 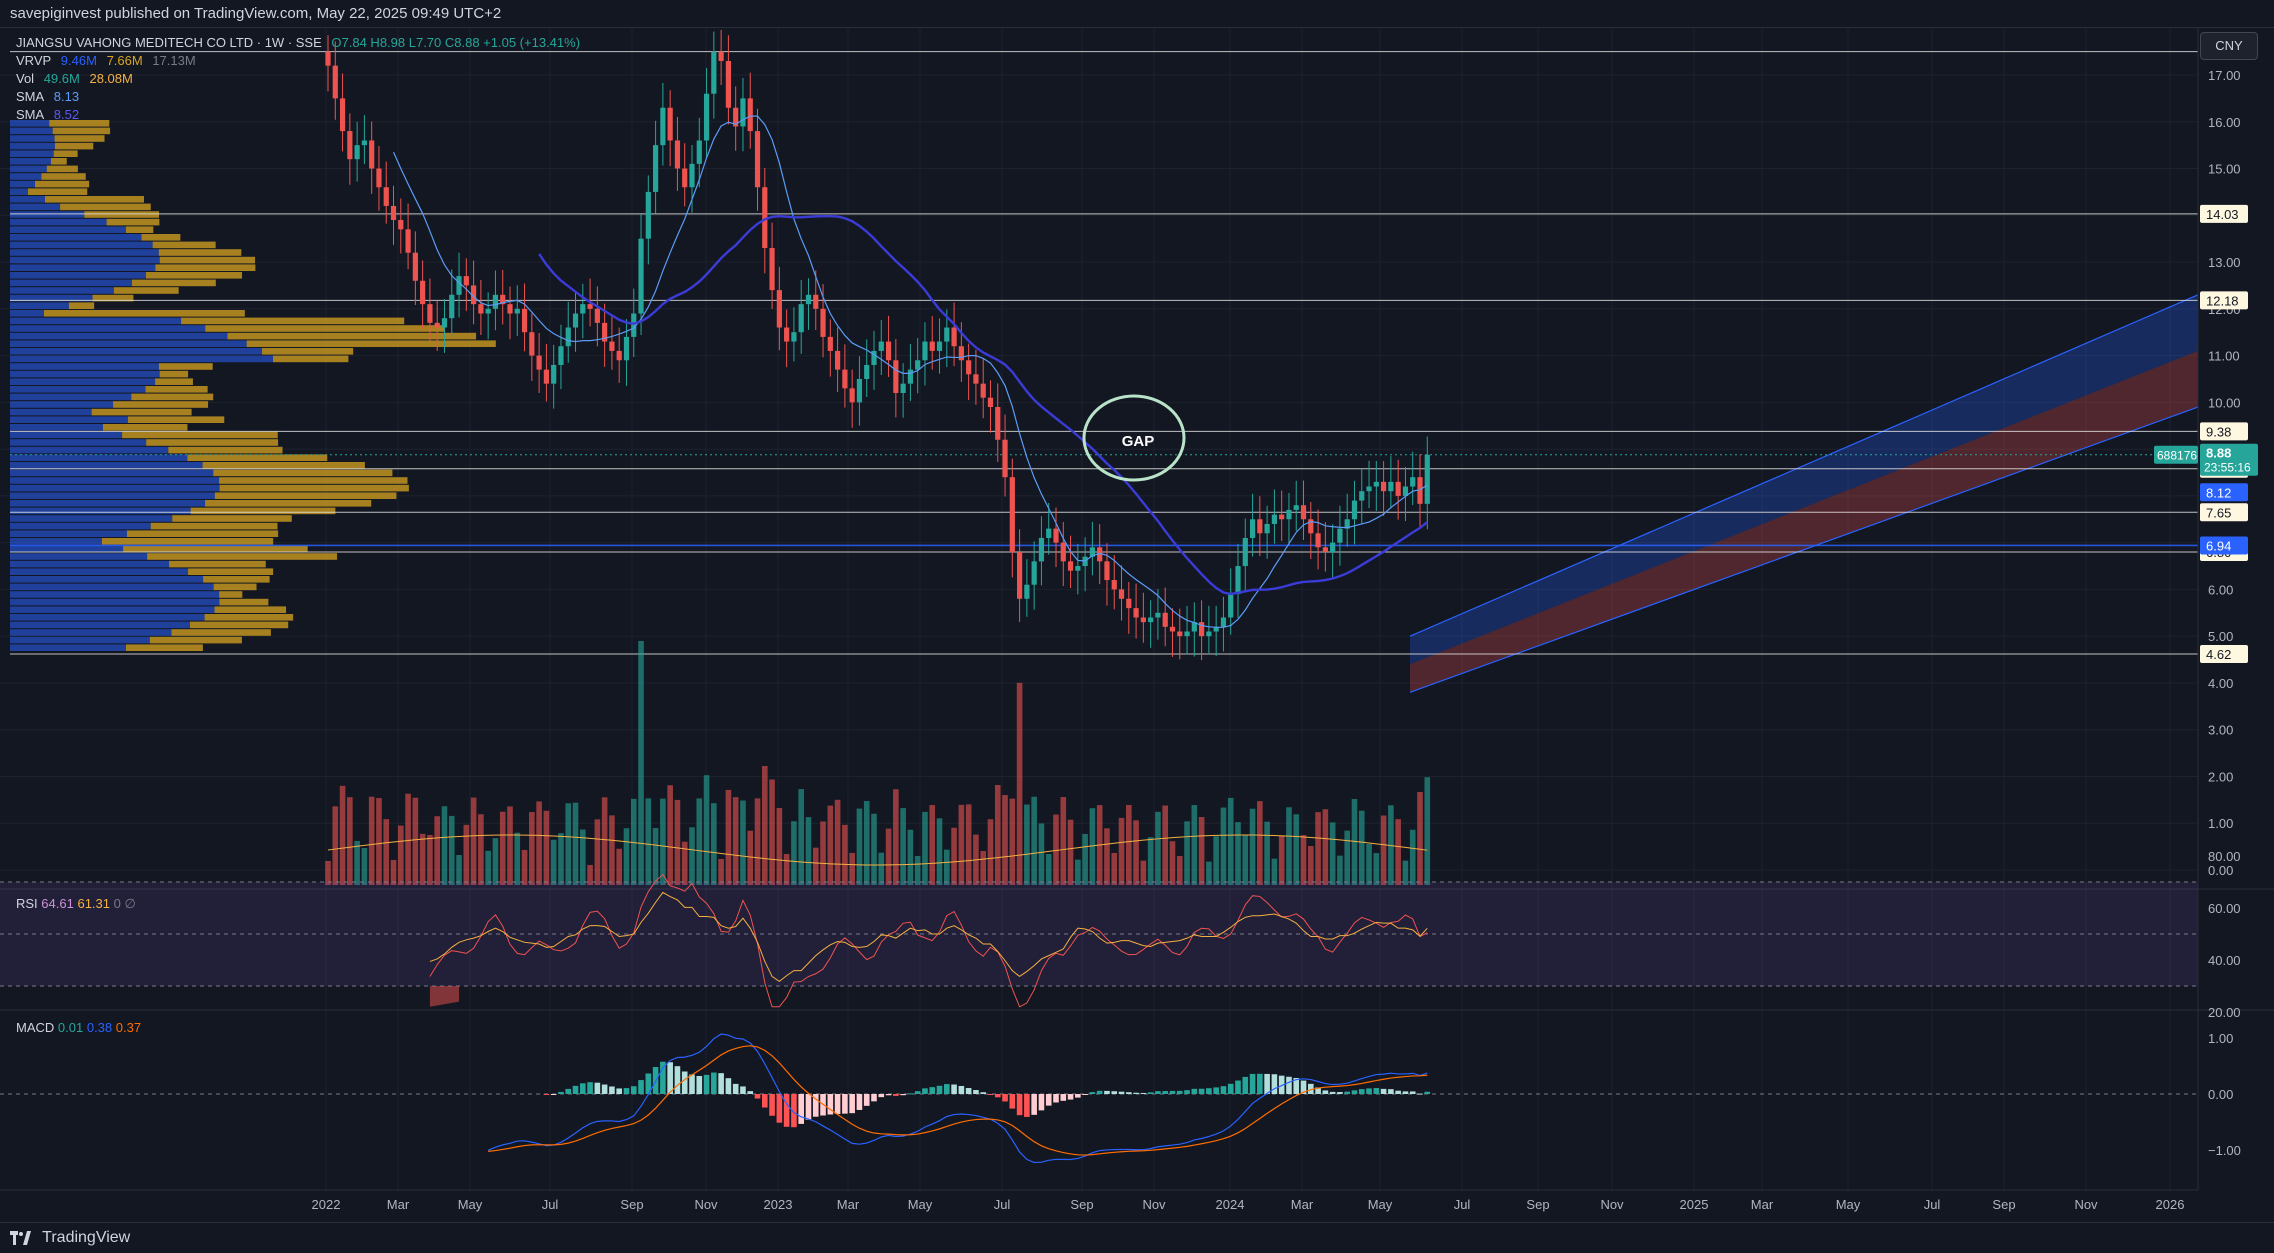 I want to click on sma-fast-label: SMA, so click(x=30, y=96).